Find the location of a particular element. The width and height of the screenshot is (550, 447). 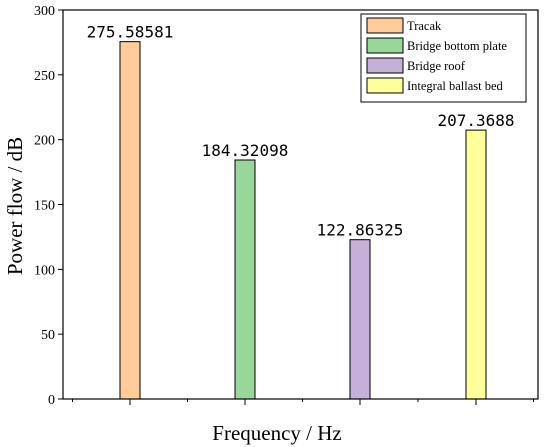

x-axis-title: Frequency / Hz is located at coordinates (276, 433).